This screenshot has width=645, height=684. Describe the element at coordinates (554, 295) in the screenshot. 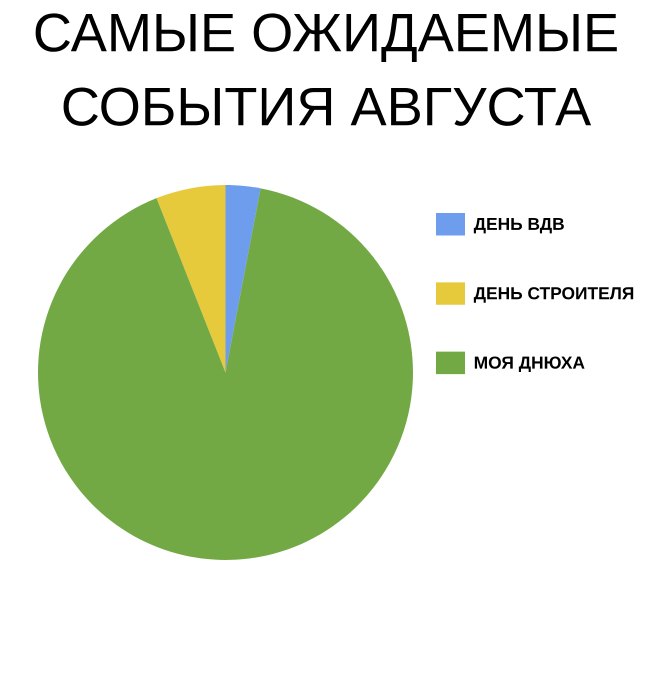

I see `legend-label: ДЕНЬ СТРОИТЕЛЯ` at that location.